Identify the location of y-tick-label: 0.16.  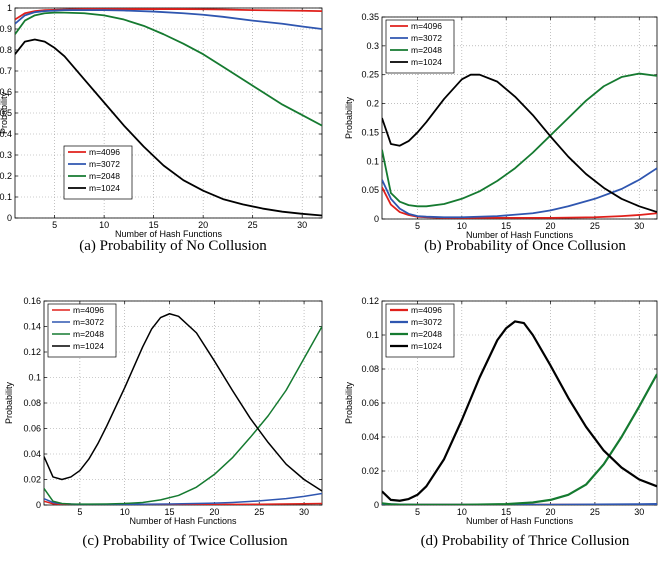
(32, 301).